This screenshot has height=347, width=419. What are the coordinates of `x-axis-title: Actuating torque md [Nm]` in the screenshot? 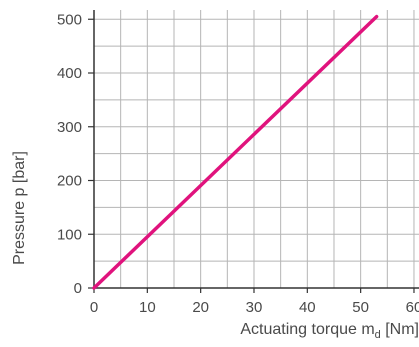 It's located at (329, 331).